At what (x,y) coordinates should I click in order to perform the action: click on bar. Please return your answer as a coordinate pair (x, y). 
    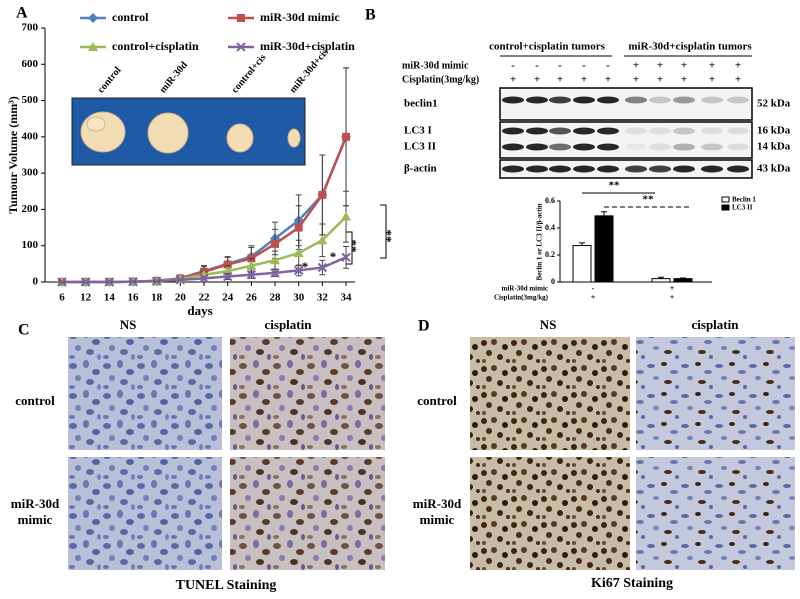
    Looking at the image, I should click on (604, 249).